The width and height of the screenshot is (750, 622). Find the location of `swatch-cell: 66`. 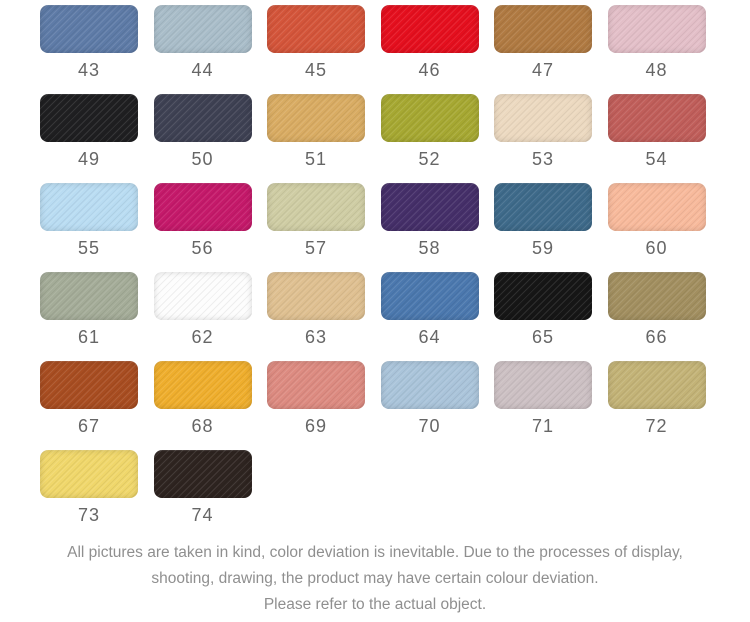

swatch-cell: 66 is located at coordinates (656, 310).